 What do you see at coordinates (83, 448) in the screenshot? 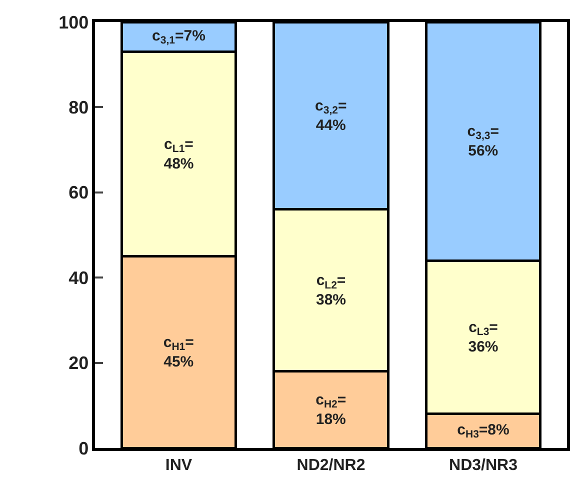
I see `y-tick-label: 0` at bounding box center [83, 448].